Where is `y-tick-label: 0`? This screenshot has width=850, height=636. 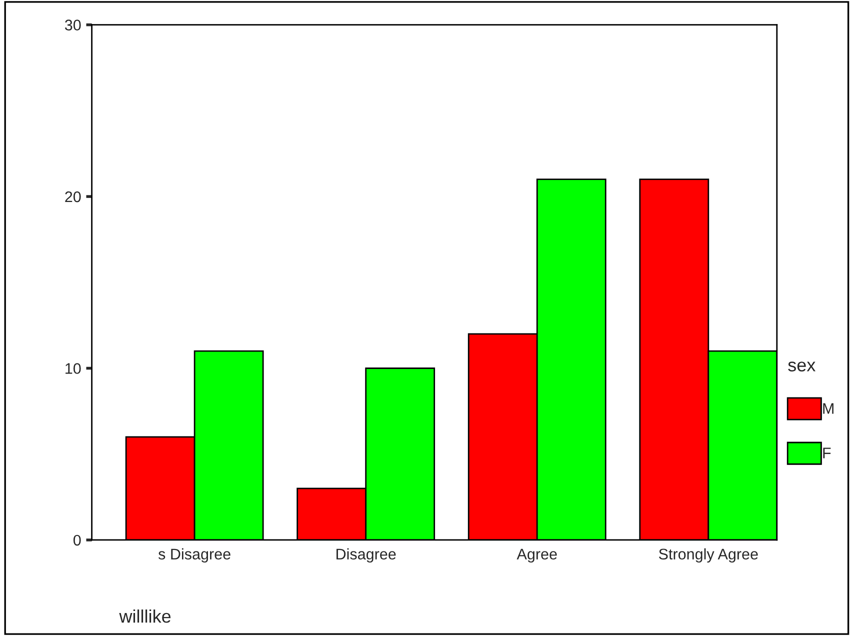 y-tick-label: 0 is located at coordinates (77, 540).